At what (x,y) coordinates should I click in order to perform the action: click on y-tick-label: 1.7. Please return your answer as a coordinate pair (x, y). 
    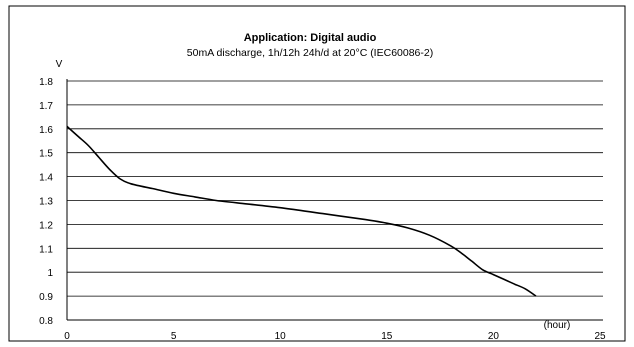
    Looking at the image, I should click on (46, 106).